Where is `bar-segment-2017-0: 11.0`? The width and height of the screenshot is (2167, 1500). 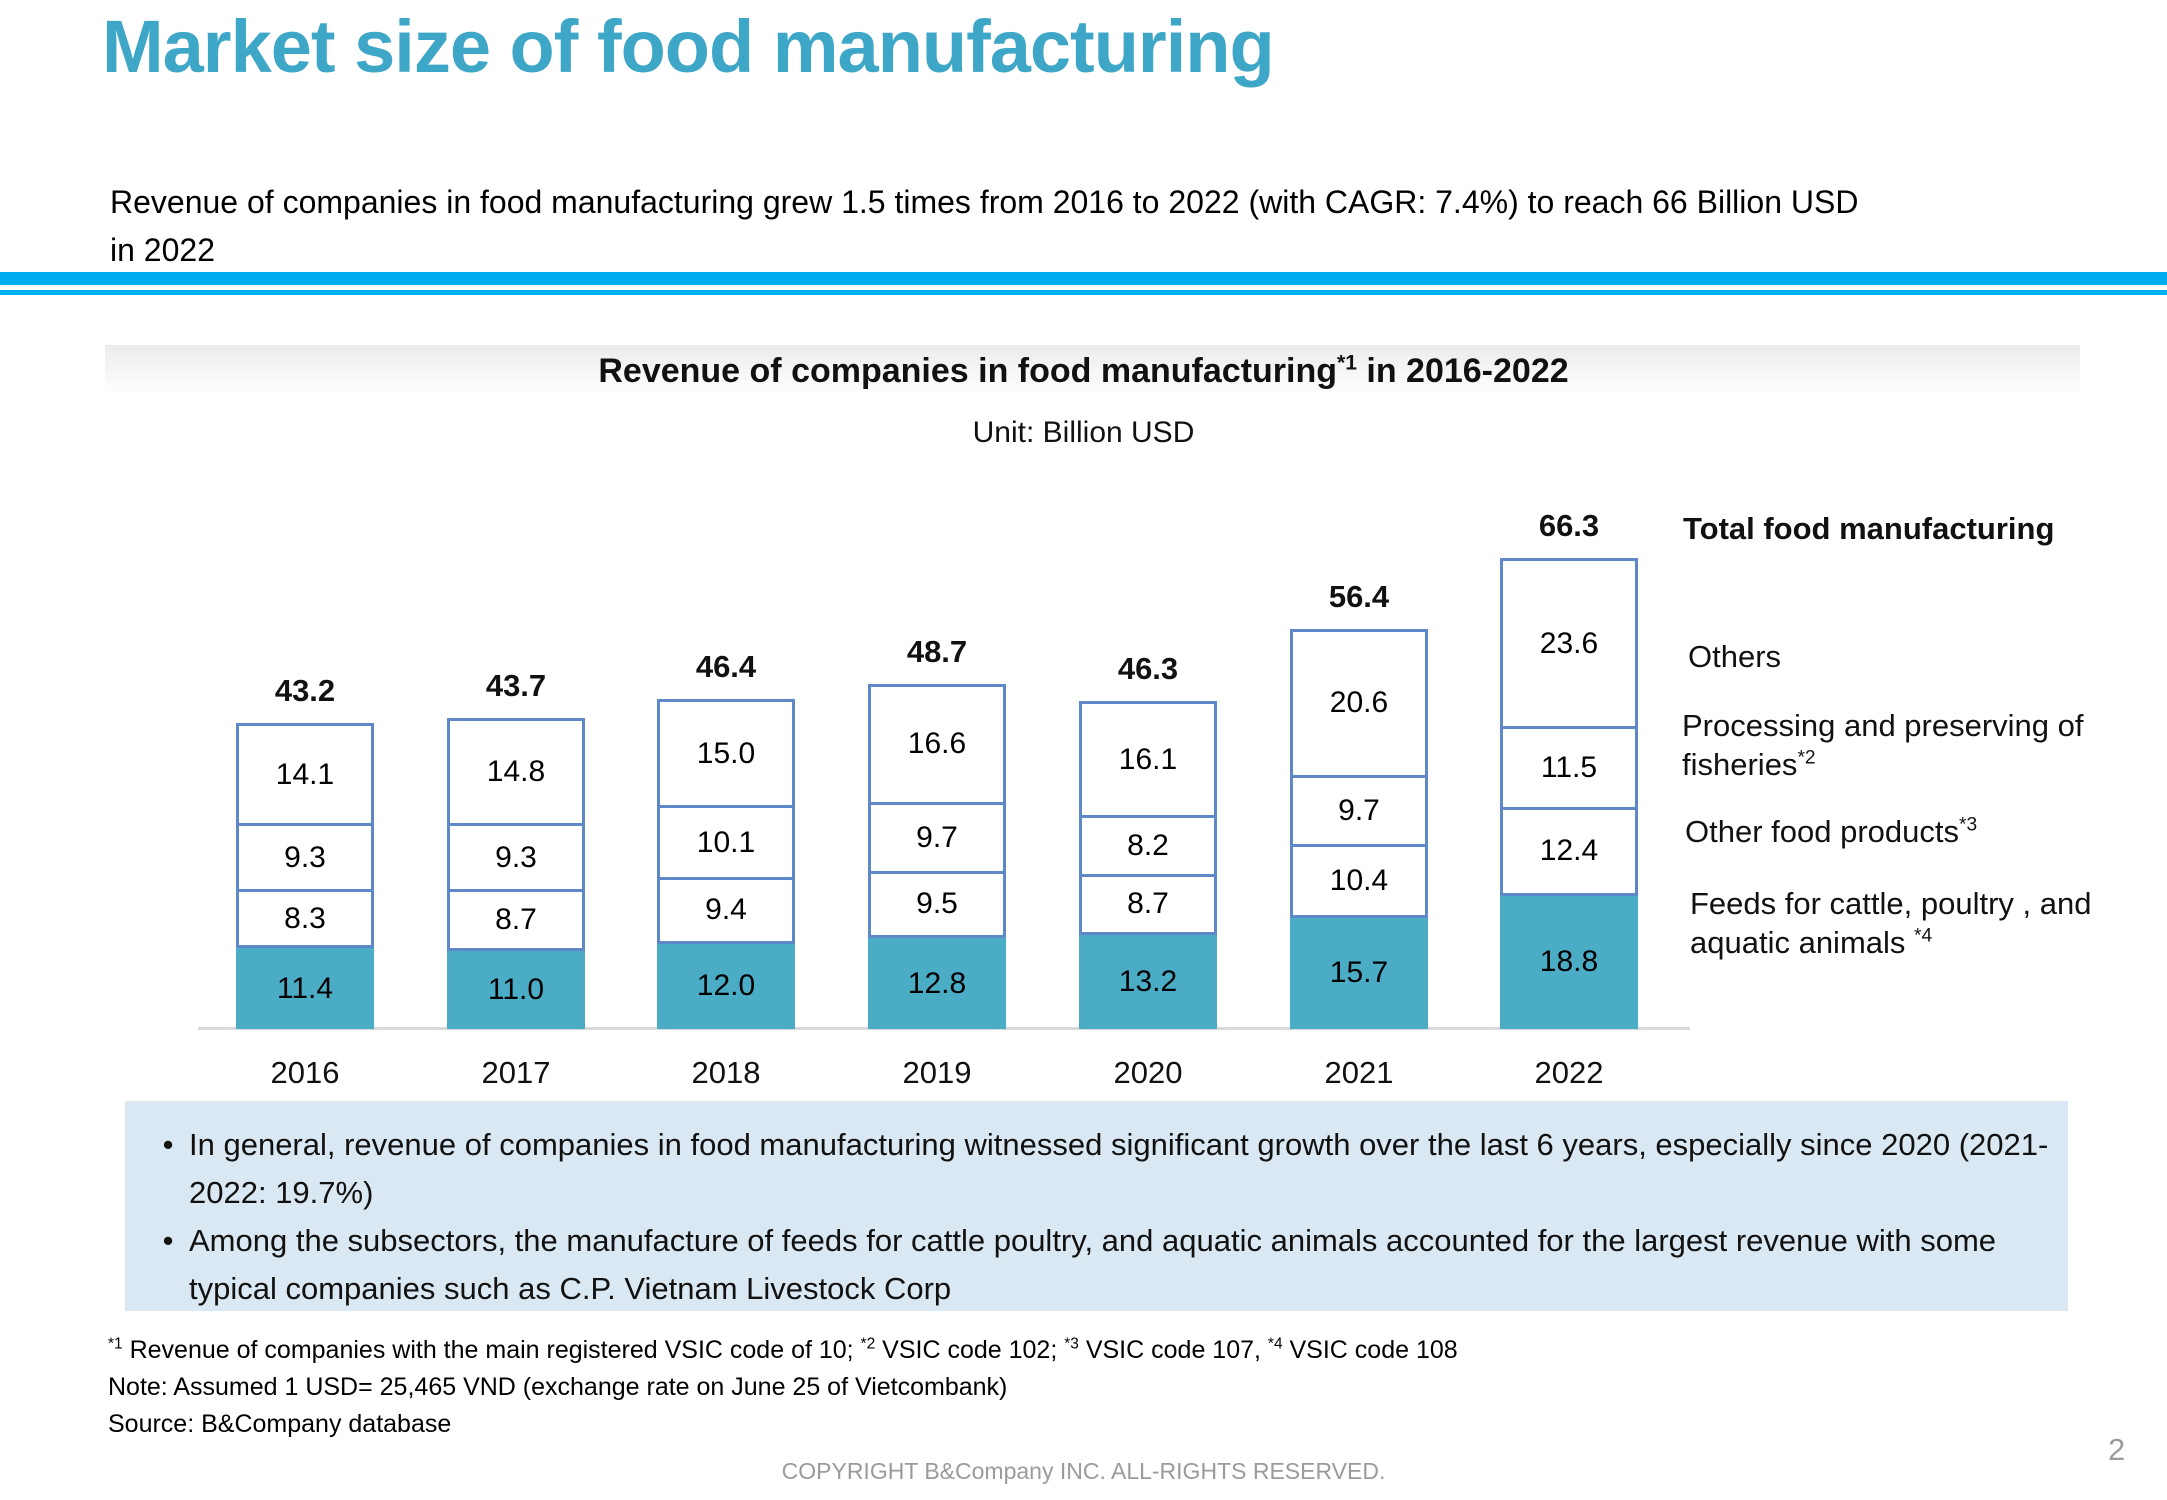 bar-segment-2017-0: 11.0 is located at coordinates (516, 989).